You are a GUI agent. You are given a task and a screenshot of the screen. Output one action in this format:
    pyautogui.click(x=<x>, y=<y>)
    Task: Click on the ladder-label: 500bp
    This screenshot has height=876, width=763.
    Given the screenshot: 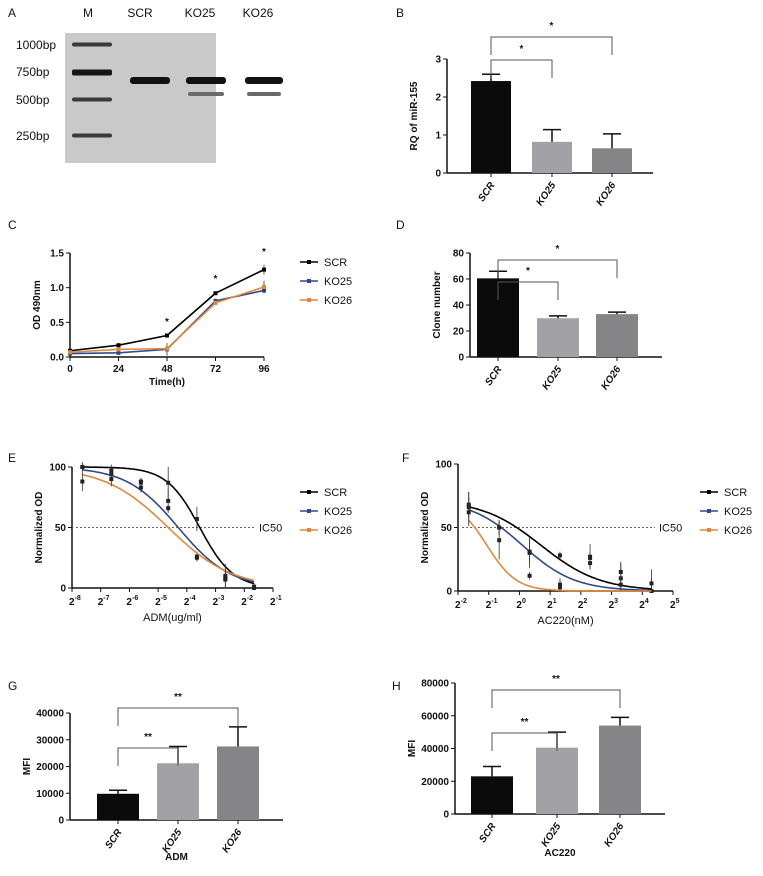 What is the action you would take?
    pyautogui.click(x=33, y=100)
    